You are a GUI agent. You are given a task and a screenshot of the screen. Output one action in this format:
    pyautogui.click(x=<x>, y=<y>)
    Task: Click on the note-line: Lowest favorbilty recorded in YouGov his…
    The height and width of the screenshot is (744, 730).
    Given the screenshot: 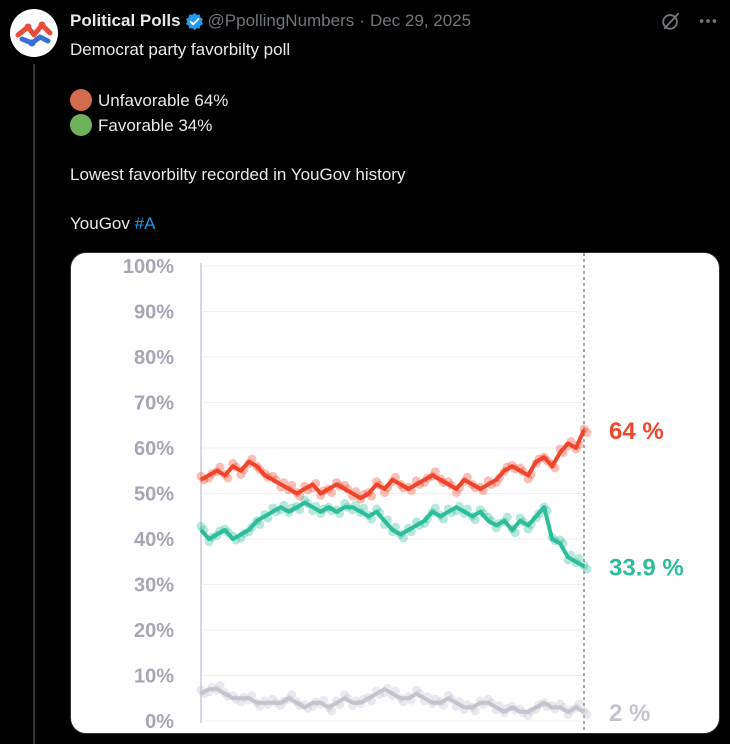 What is the action you would take?
    pyautogui.click(x=238, y=174)
    